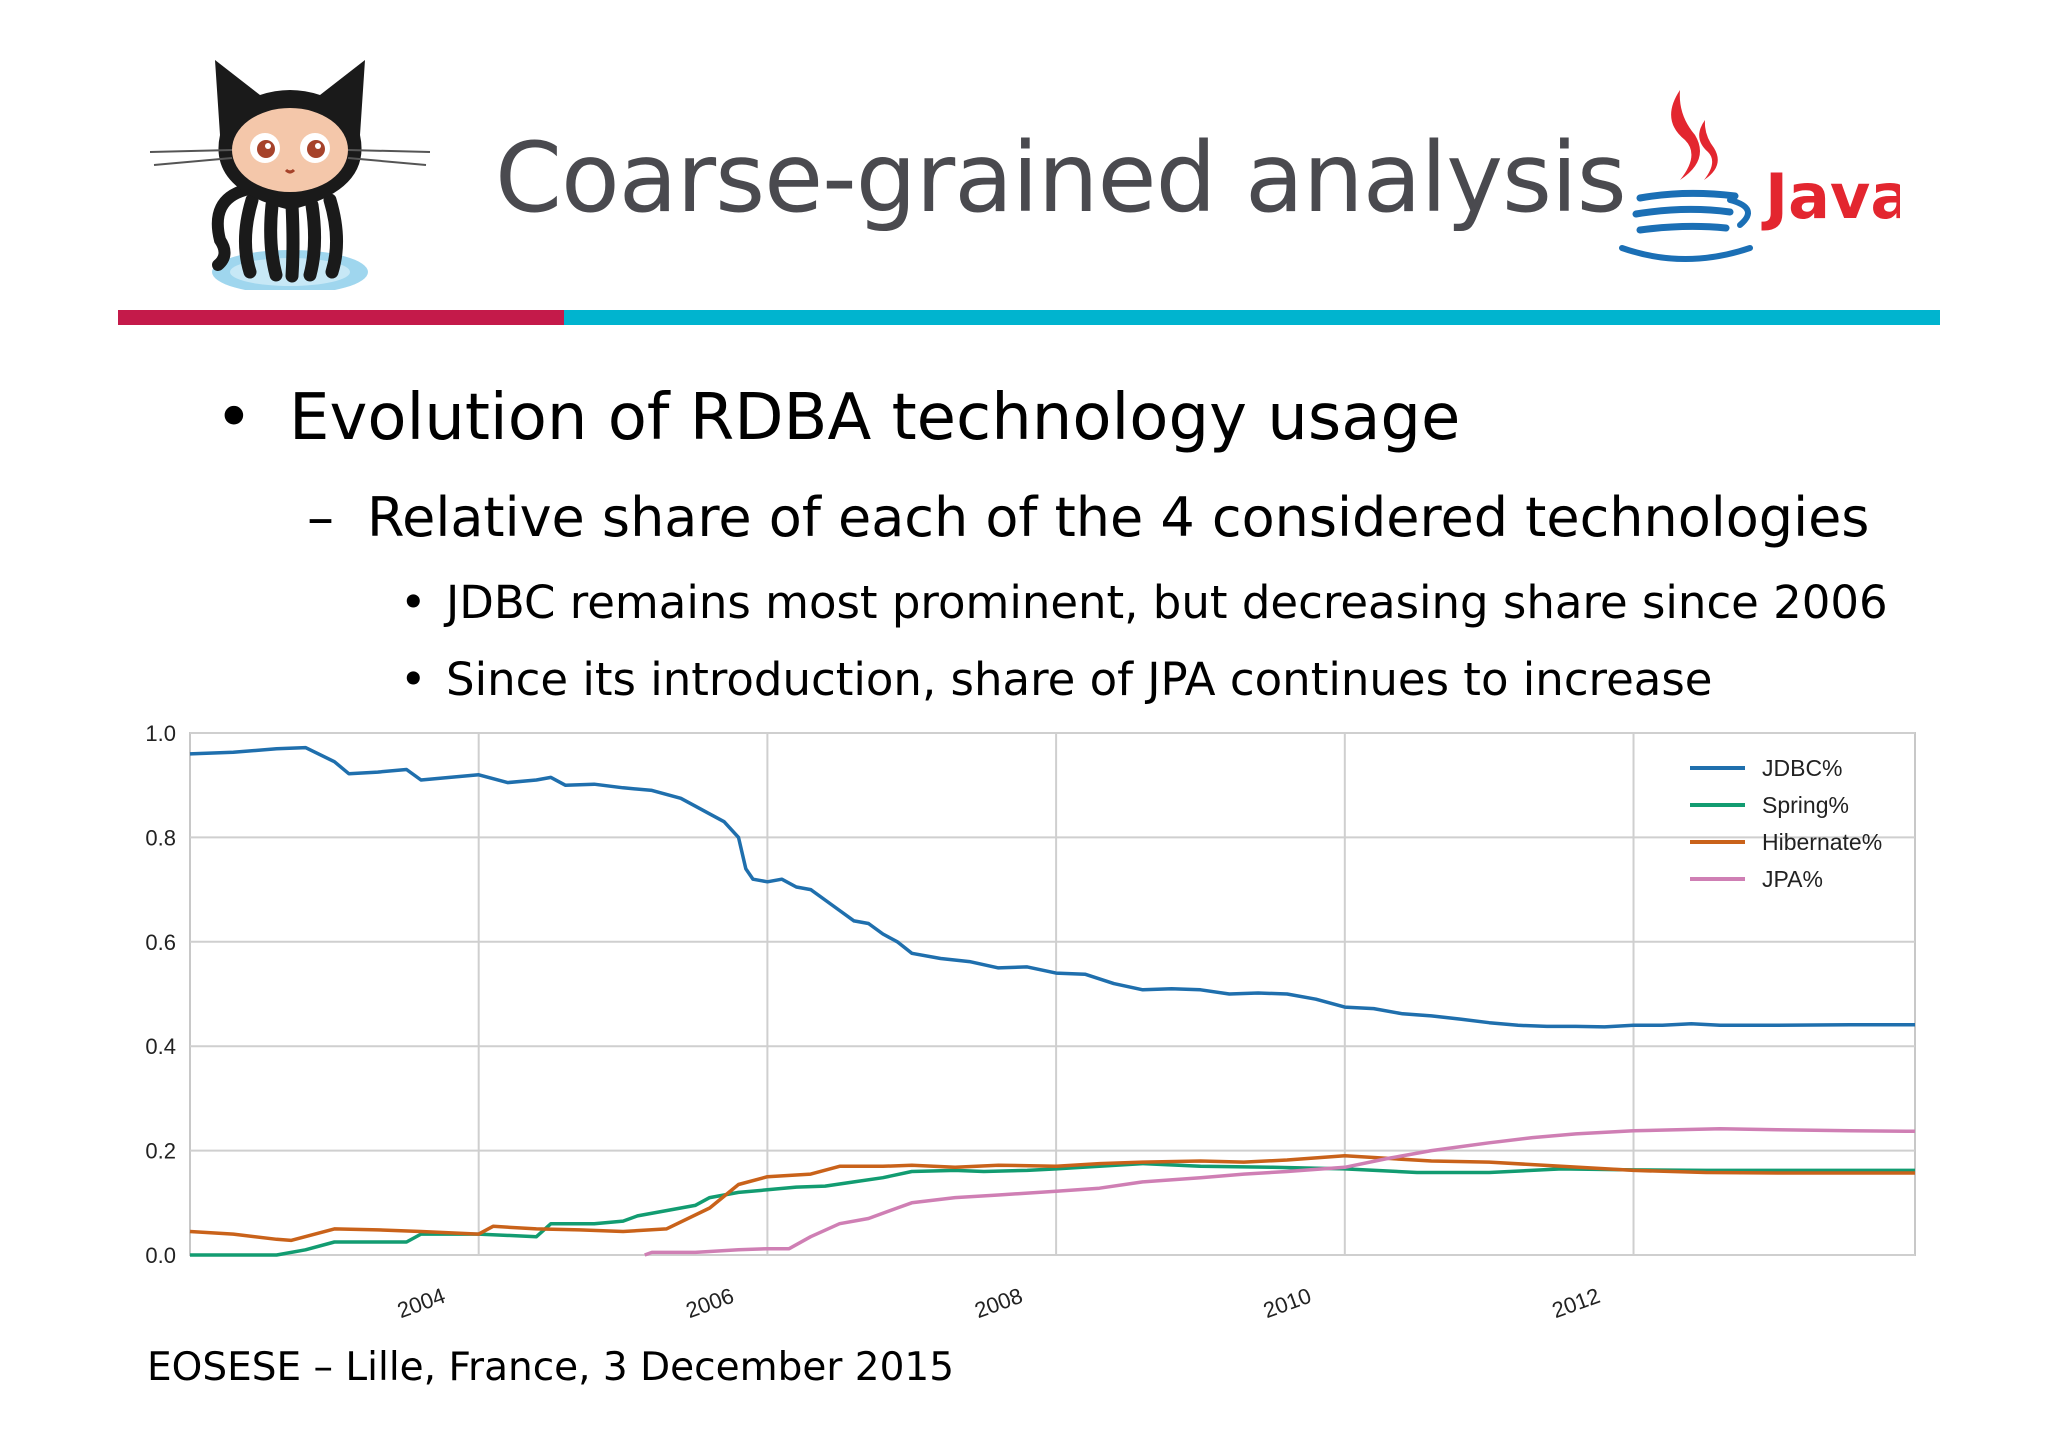  Describe the element at coordinates (160, 837) in the screenshot. I see `y-tick-label: 0.8` at that location.